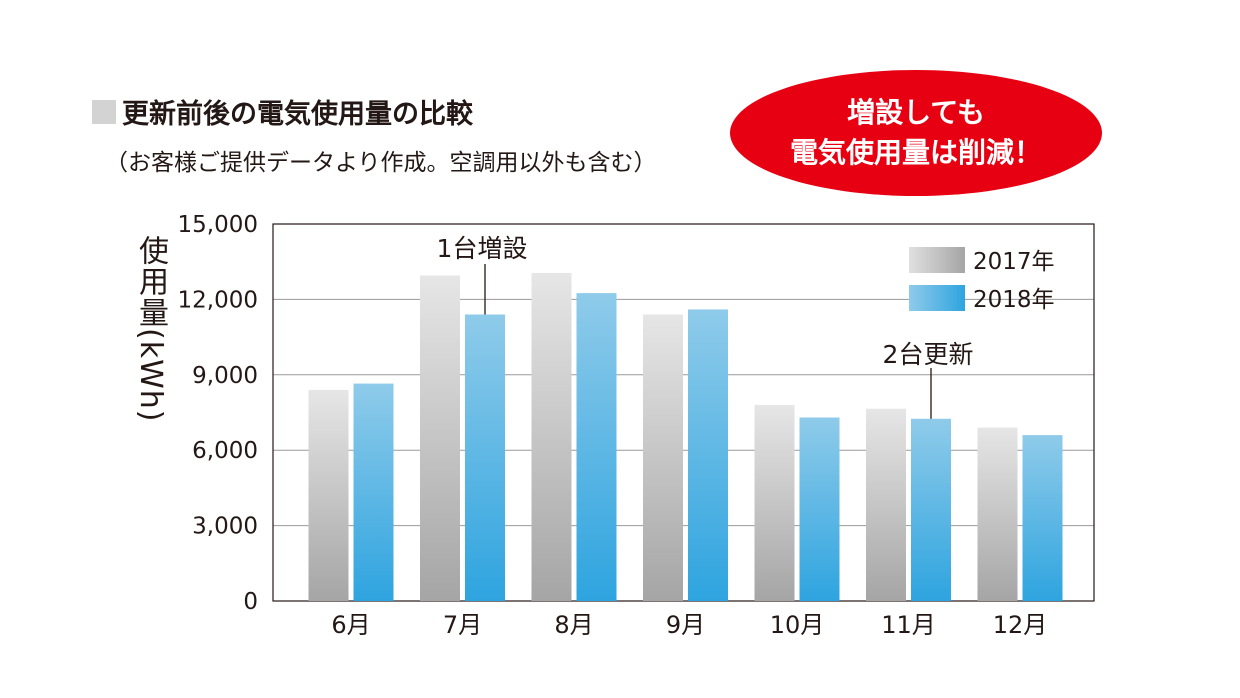 This screenshot has width=1240, height=698. Describe the element at coordinates (104, 111) in the screenshot. I see `title-marker` at that location.